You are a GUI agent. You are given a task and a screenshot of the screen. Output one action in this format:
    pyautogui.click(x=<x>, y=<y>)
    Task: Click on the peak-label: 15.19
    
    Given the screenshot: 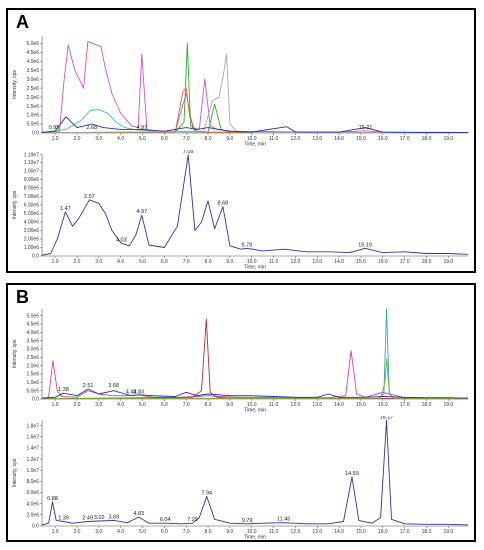 What is the action you would take?
    pyautogui.click(x=365, y=245)
    